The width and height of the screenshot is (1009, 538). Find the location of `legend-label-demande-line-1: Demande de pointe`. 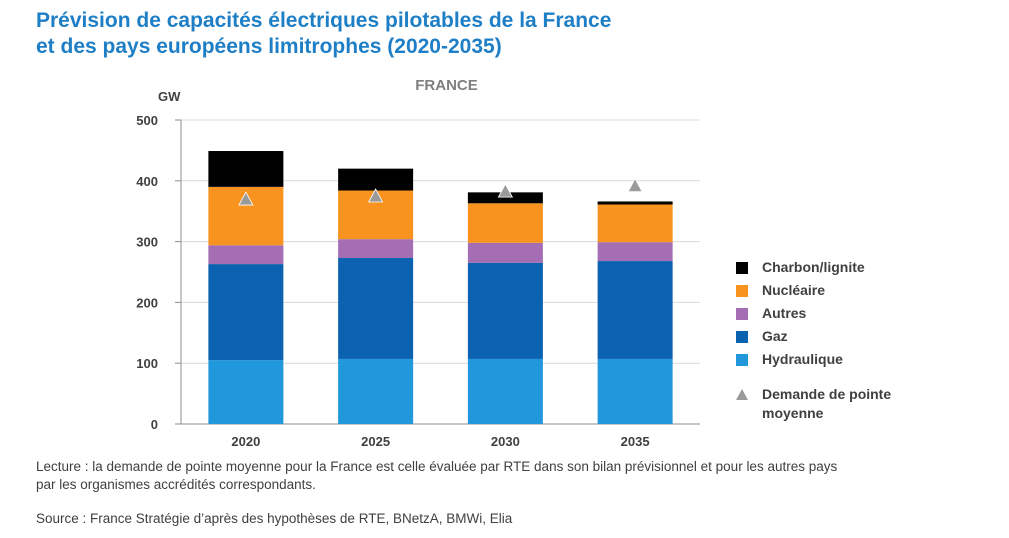

legend-label-demande-line-1: Demande de pointe is located at coordinates (827, 394).